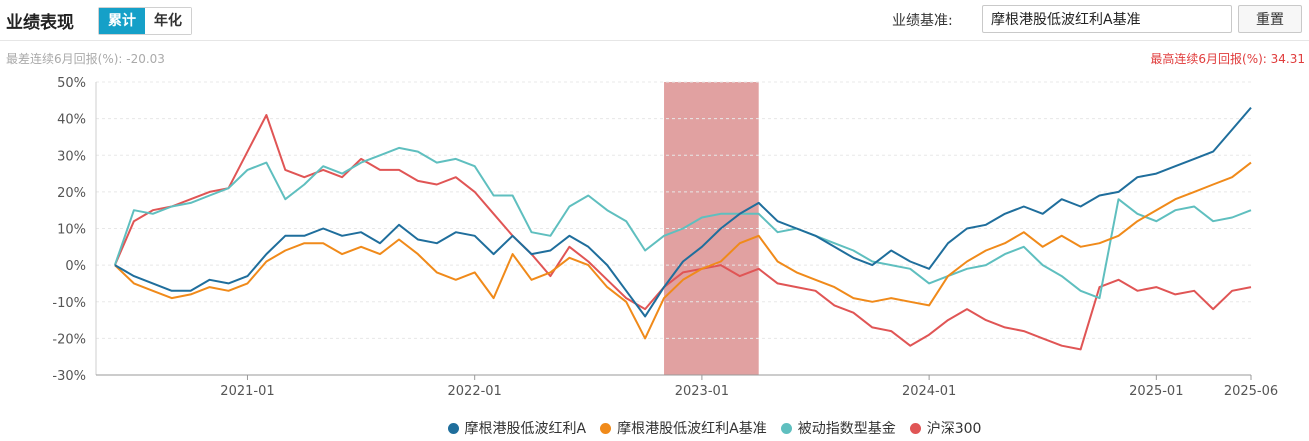 The image size is (1309, 441). Describe the element at coordinates (71, 230) in the screenshot. I see `y-tick-label: 10%` at that location.